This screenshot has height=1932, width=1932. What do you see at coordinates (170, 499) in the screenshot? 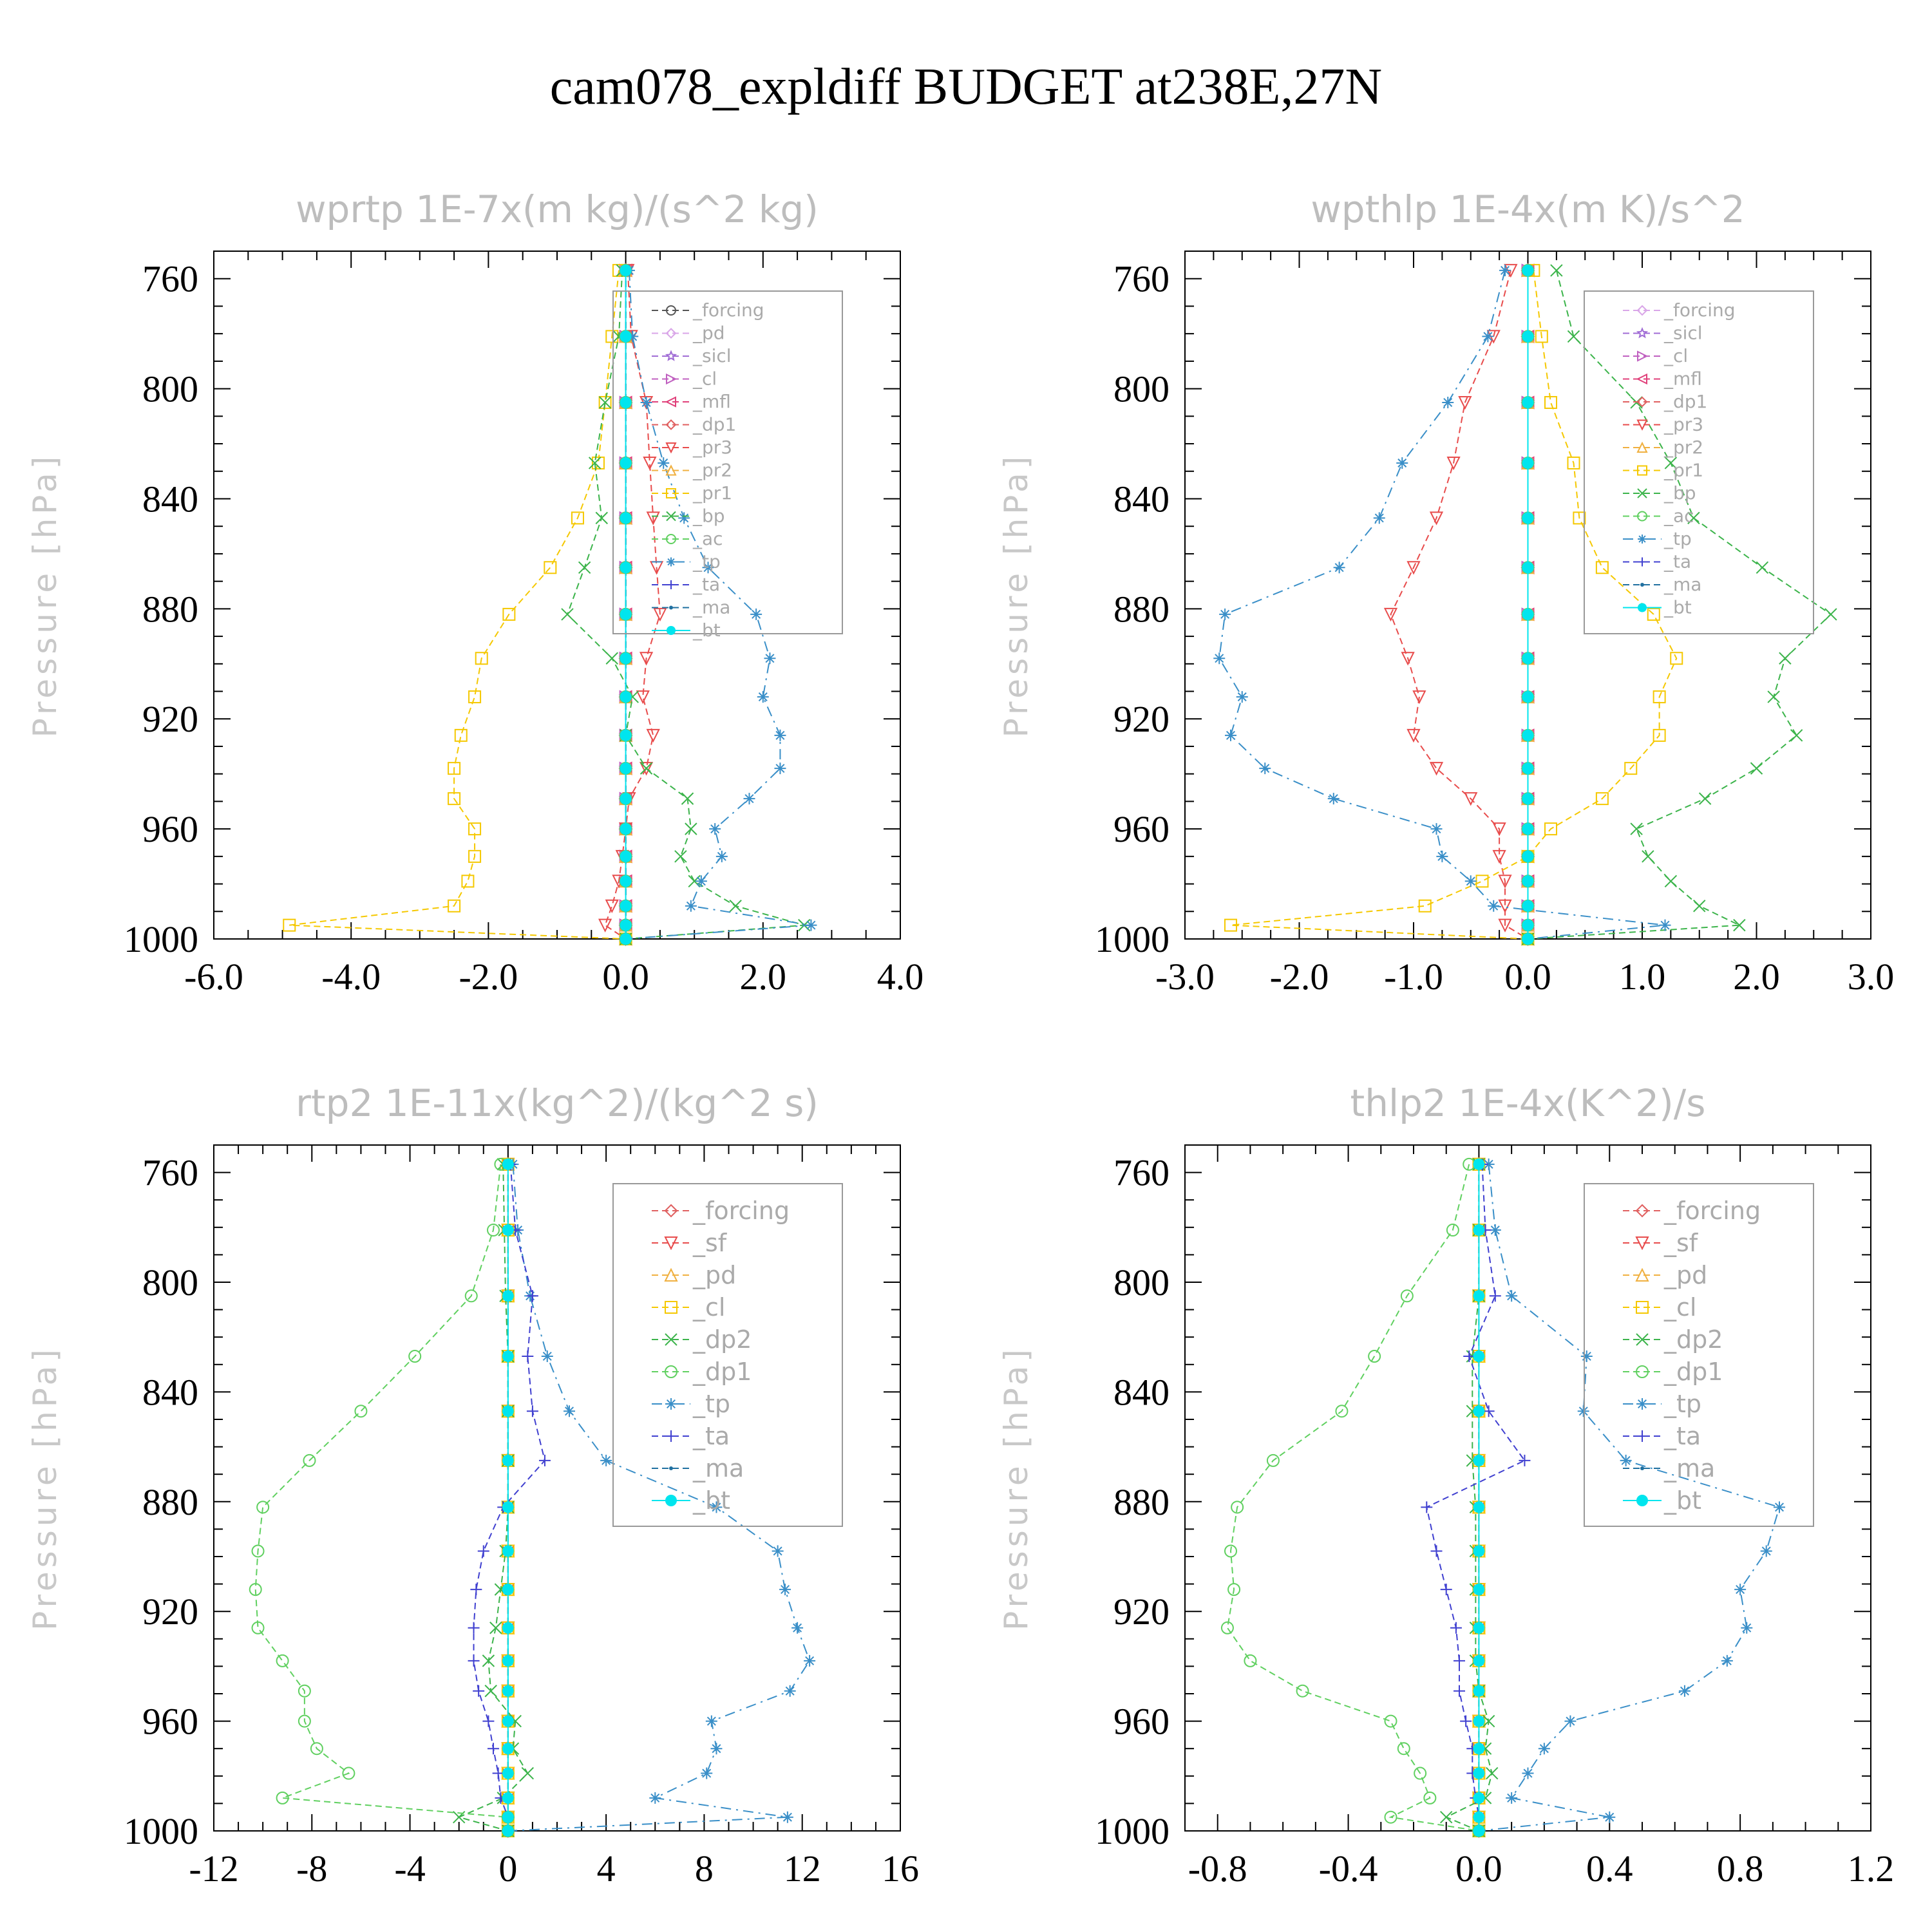
I see `y-tick-label: 840` at bounding box center [170, 499].